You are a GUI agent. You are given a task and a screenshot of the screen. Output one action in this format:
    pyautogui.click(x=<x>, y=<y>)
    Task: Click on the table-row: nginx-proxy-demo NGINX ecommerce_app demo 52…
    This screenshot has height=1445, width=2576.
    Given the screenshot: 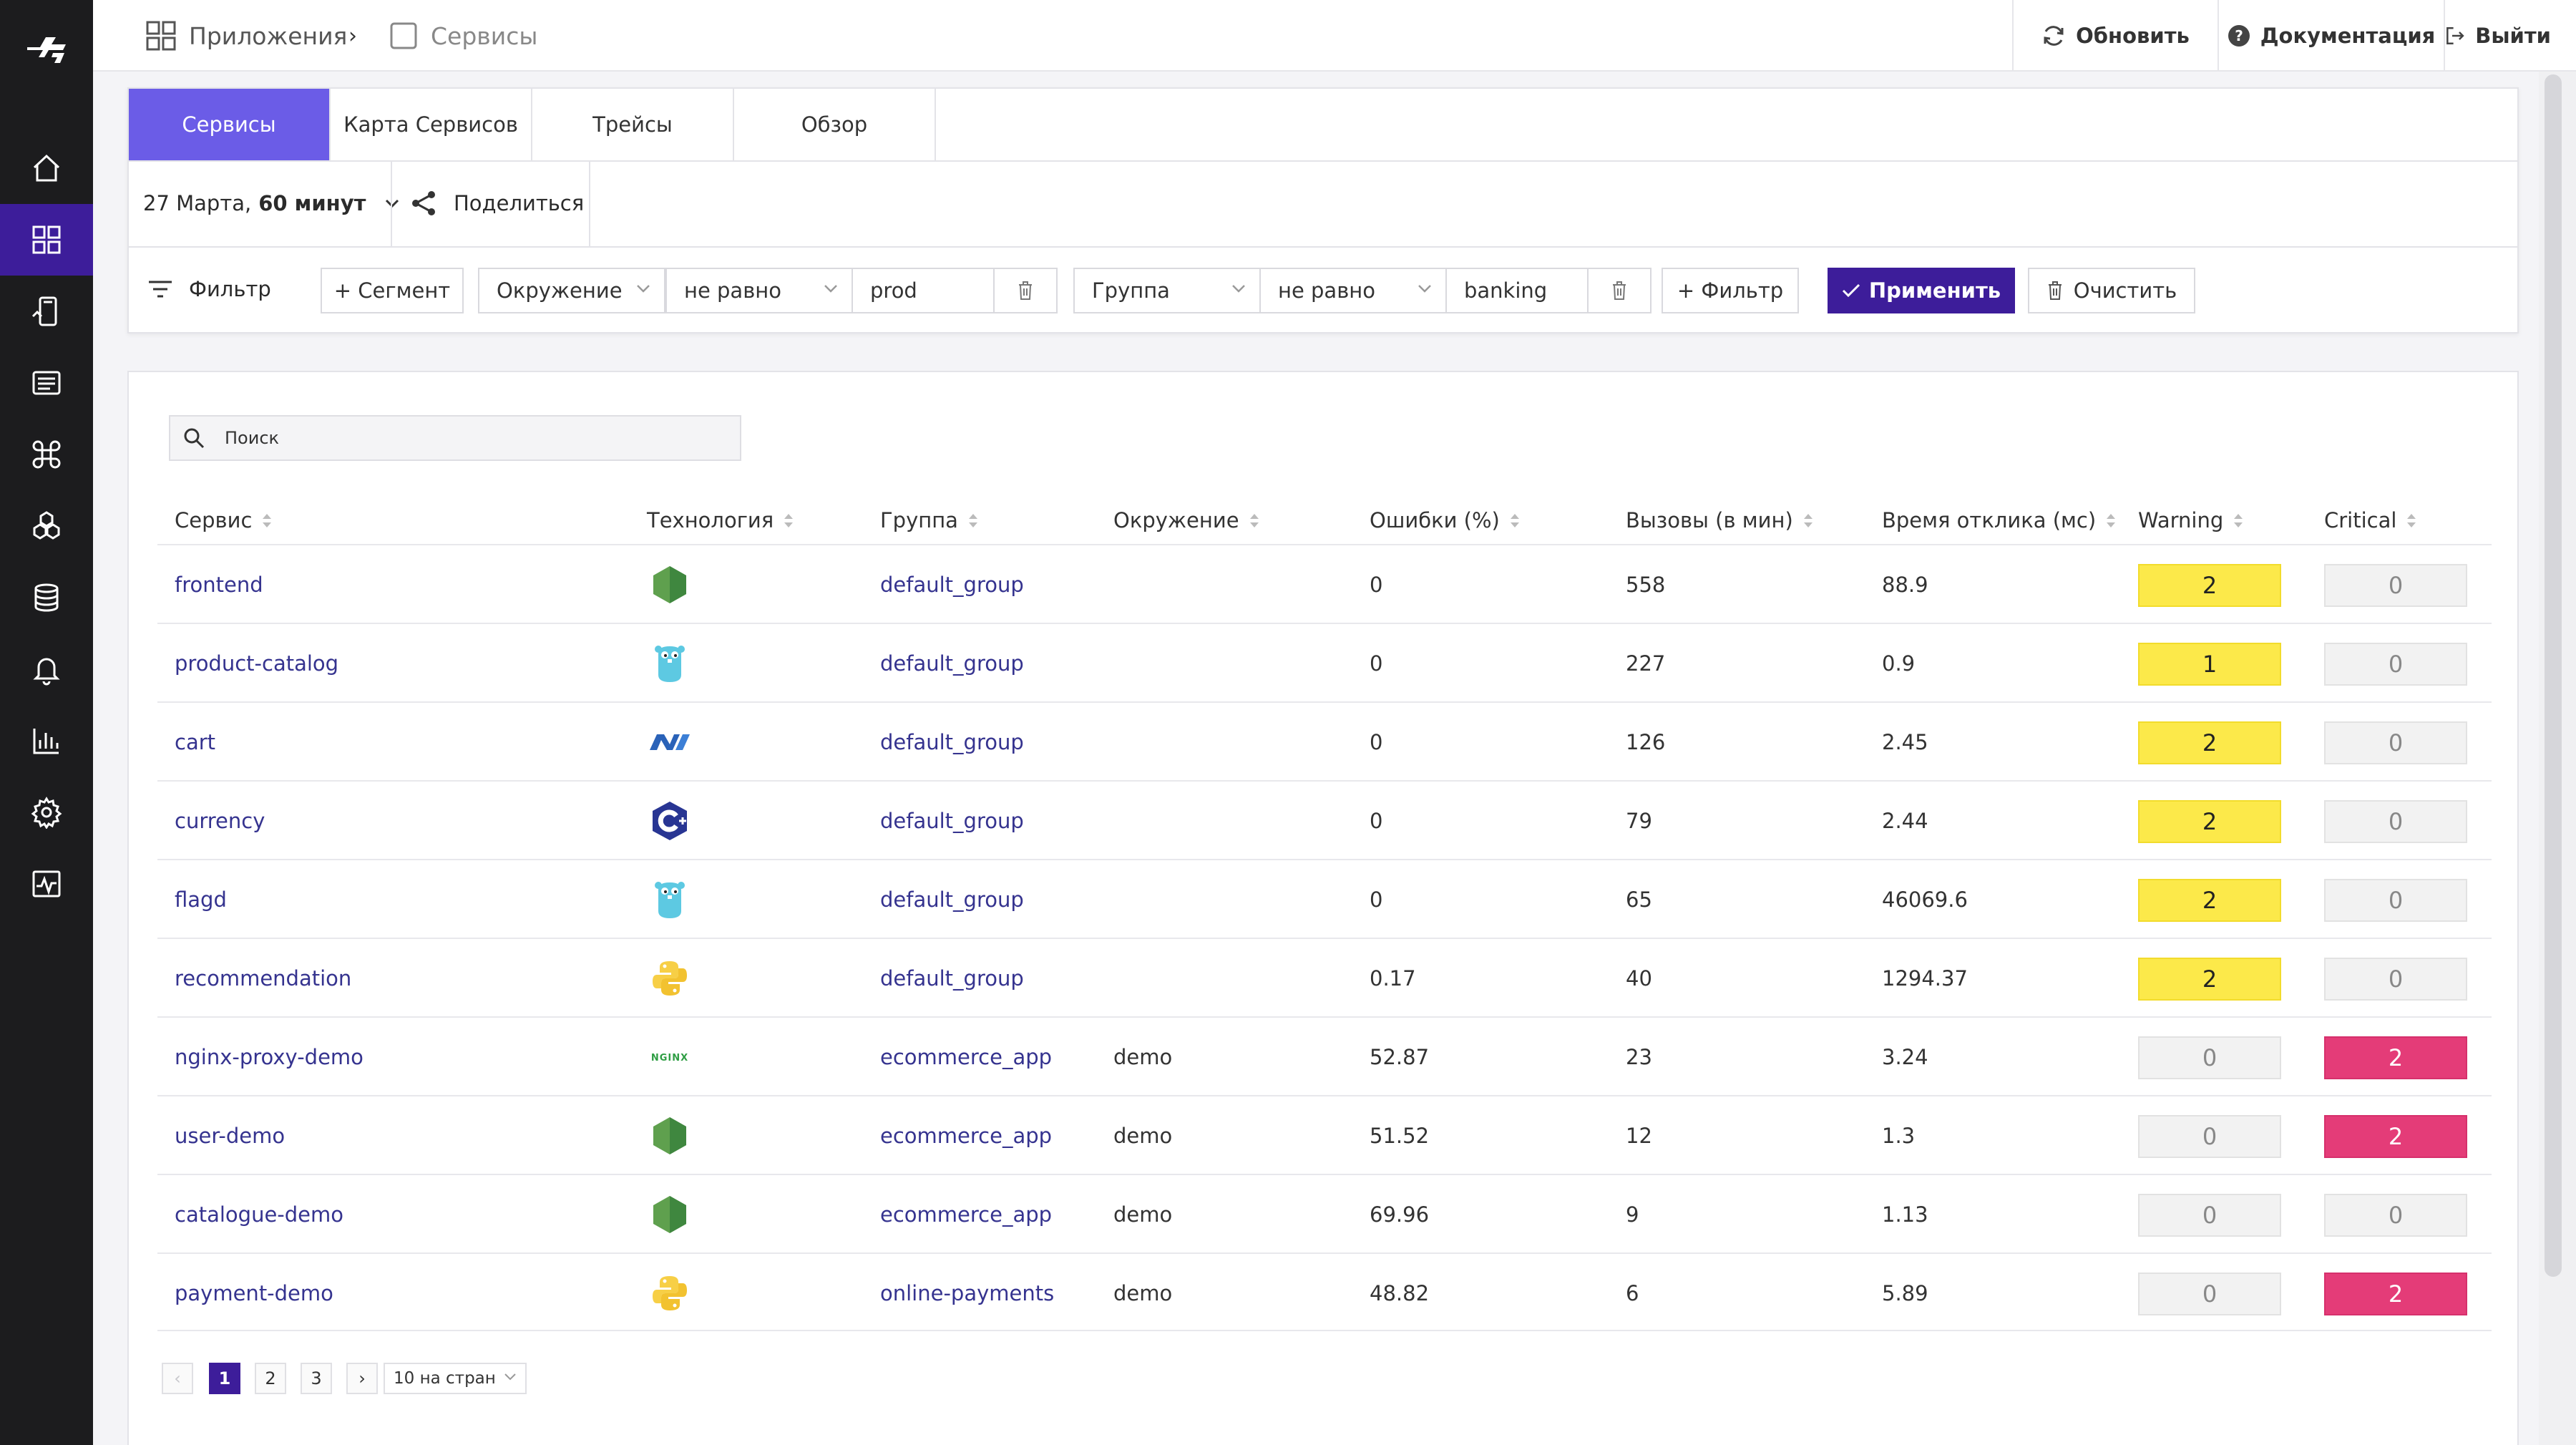 What is the action you would take?
    pyautogui.click(x=1324, y=1055)
    